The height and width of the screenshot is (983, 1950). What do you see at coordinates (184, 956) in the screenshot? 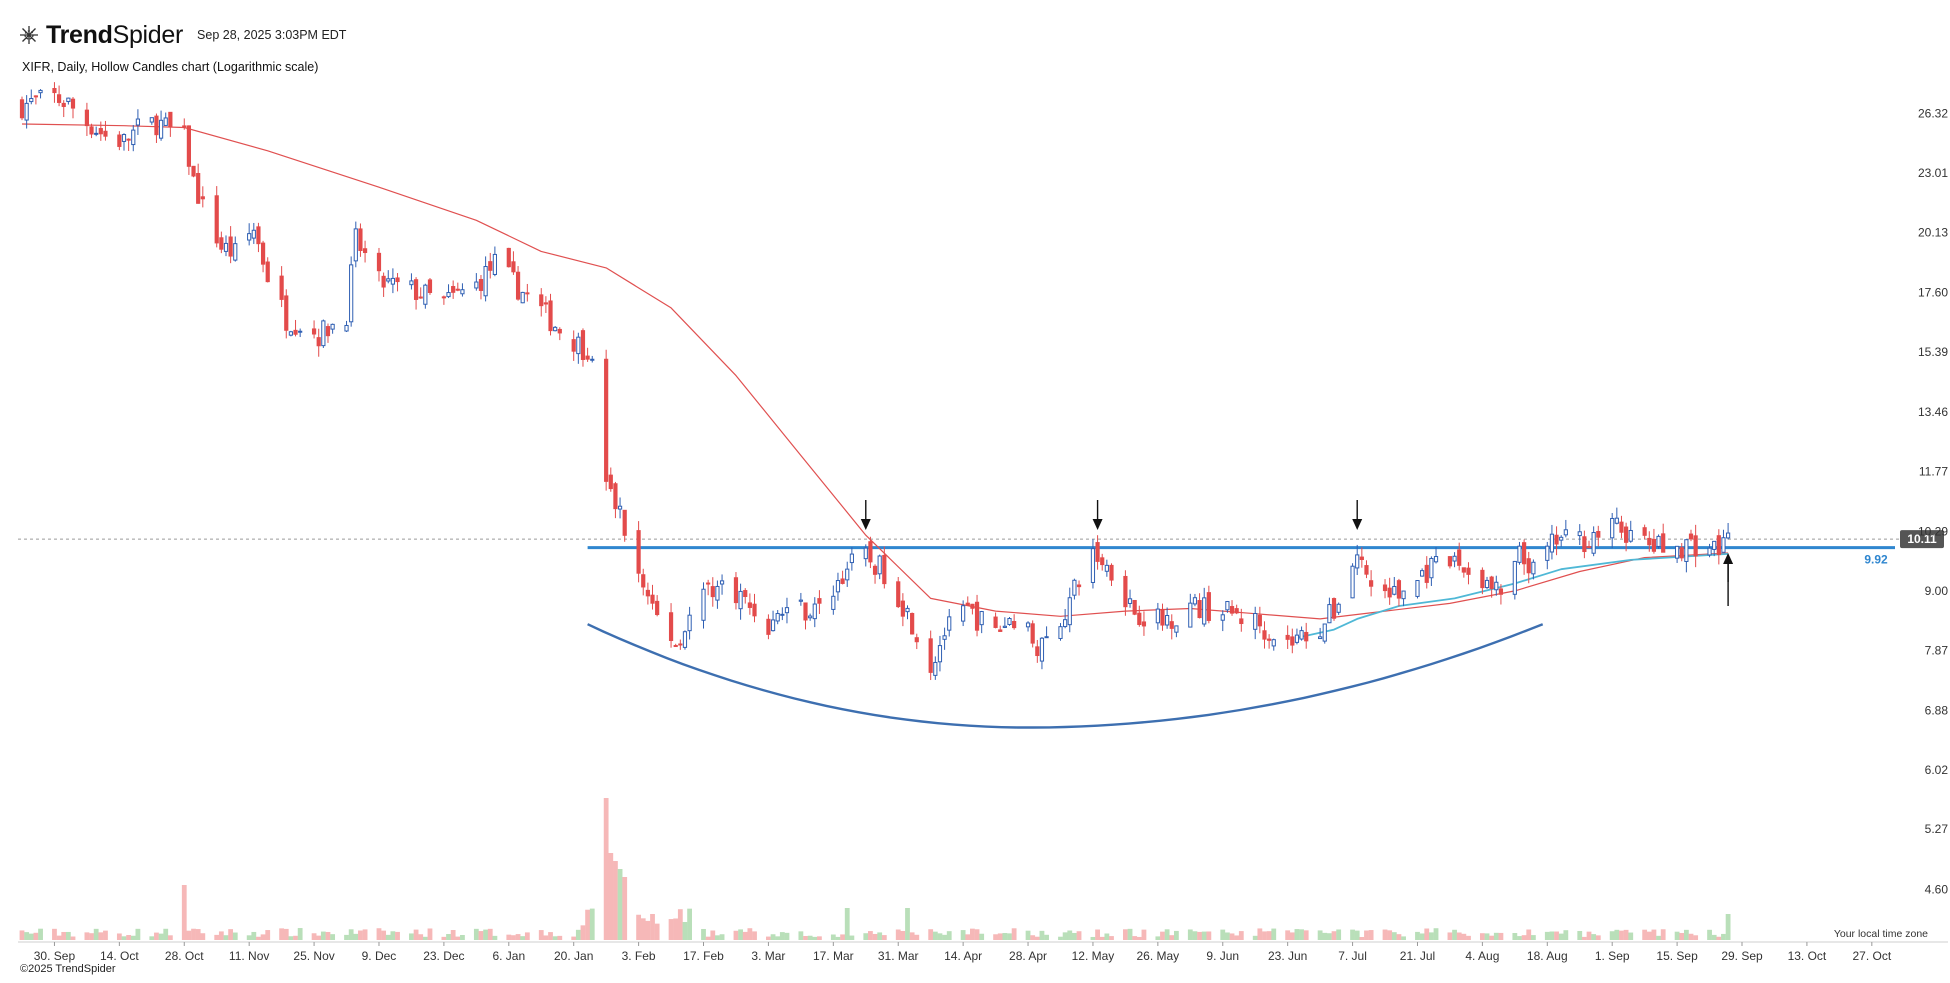
I see `x-tick-label: 28. Oct` at bounding box center [184, 956].